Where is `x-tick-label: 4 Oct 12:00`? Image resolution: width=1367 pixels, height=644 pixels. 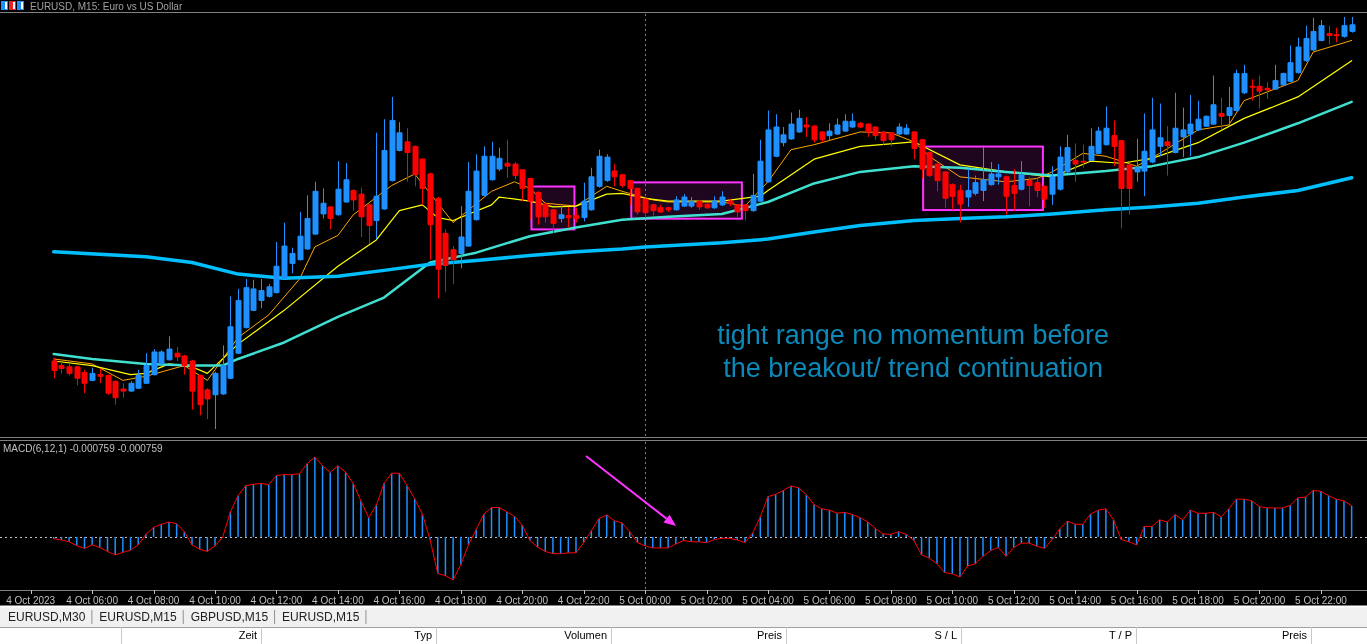
x-tick-label: 4 Oct 12:00 is located at coordinates (276, 600).